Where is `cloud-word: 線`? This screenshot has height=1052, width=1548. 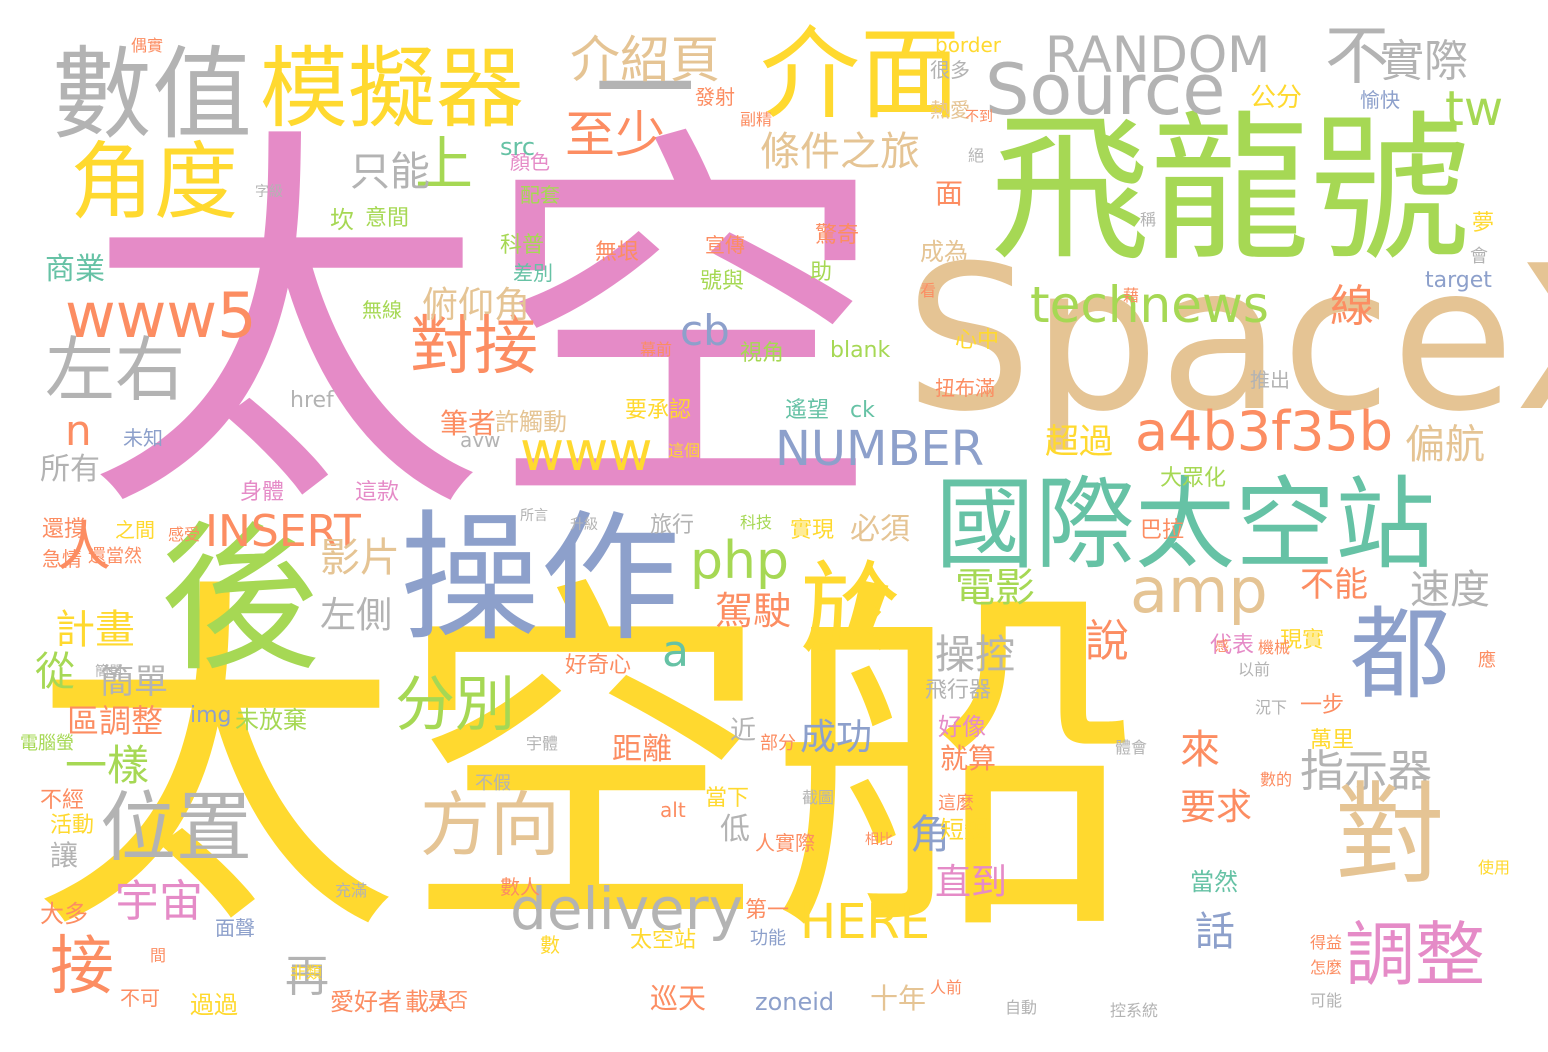 cloud-word: 線 is located at coordinates (1352, 306).